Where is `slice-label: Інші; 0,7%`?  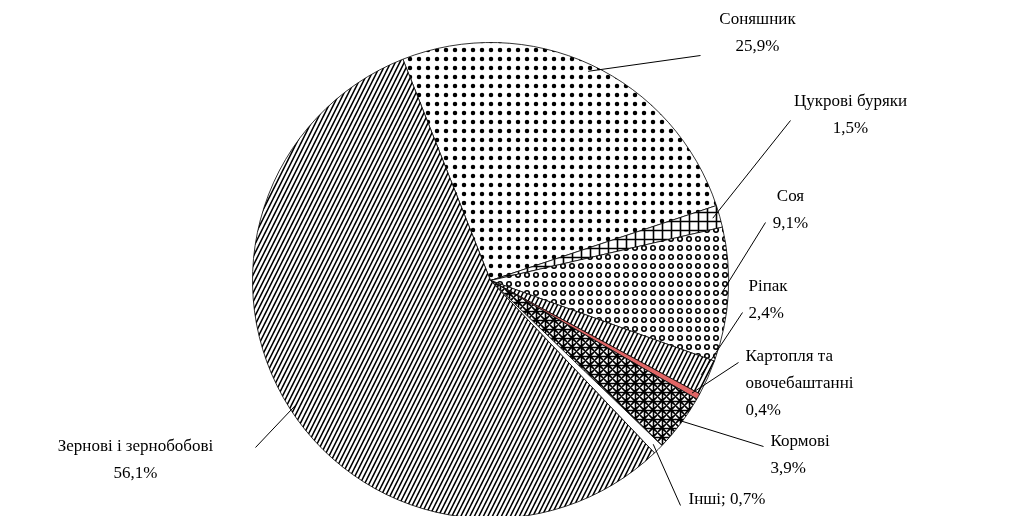
slice-label: Інші; 0,7% is located at coordinates (727, 498).